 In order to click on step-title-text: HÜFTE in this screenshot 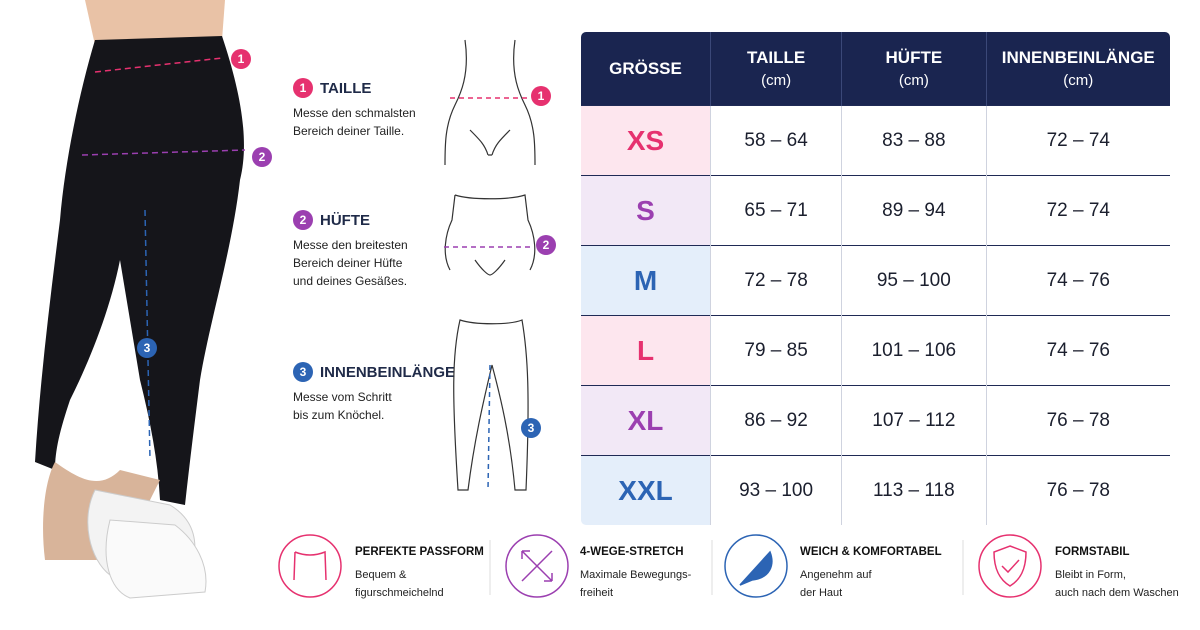, I will do `click(345, 220)`.